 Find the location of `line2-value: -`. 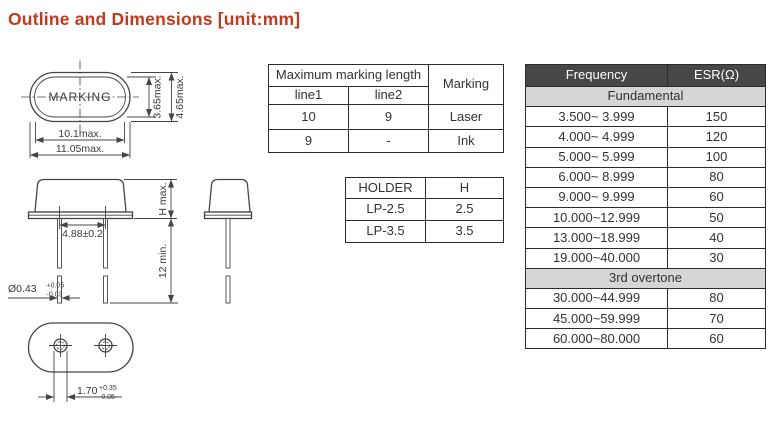

line2-value: - is located at coordinates (388, 141).